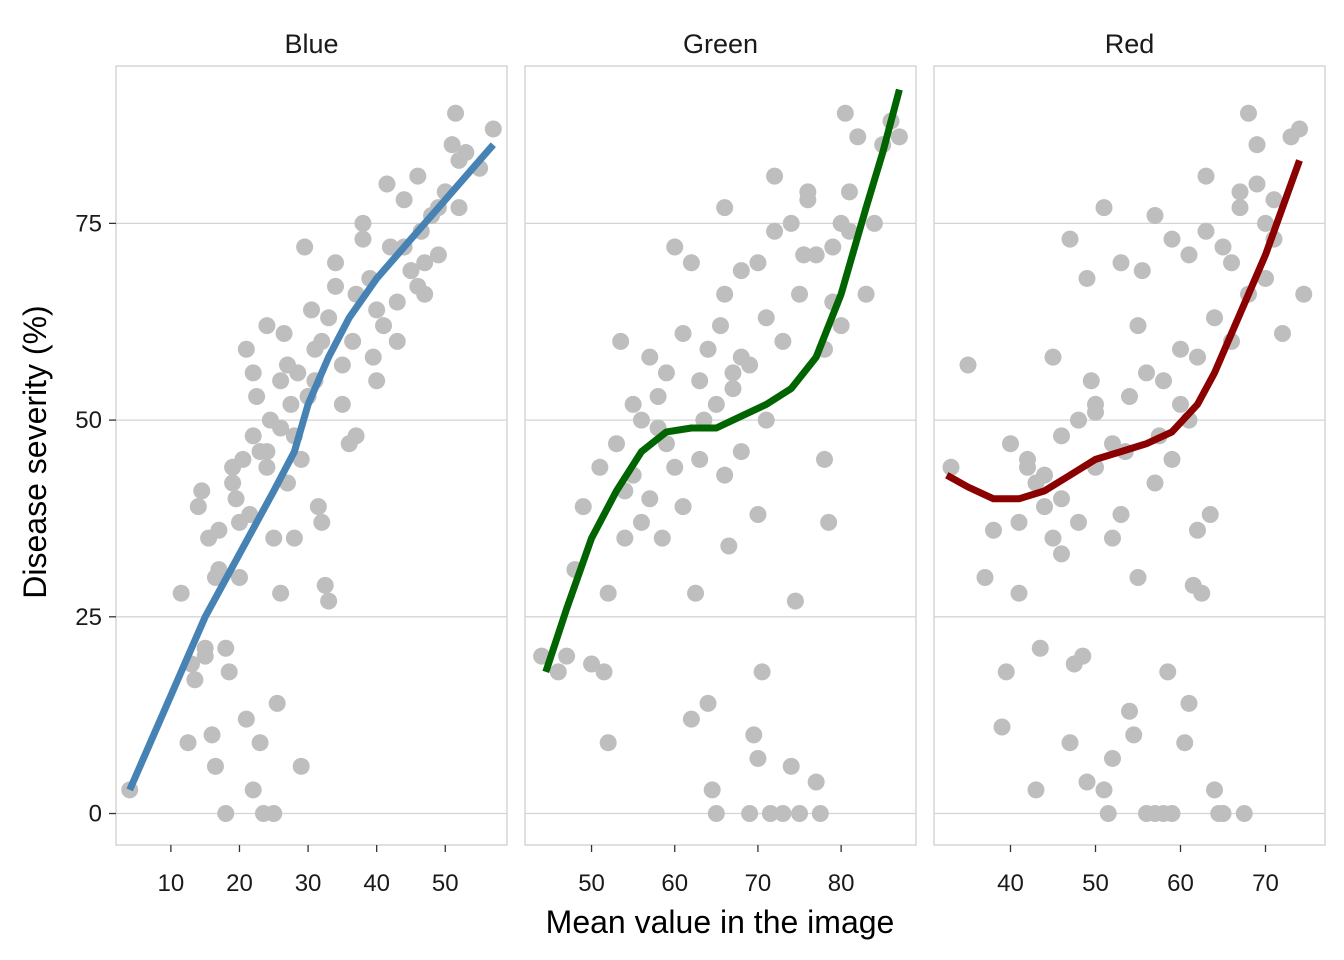  I want to click on x-tick-label: 70, so click(758, 883).